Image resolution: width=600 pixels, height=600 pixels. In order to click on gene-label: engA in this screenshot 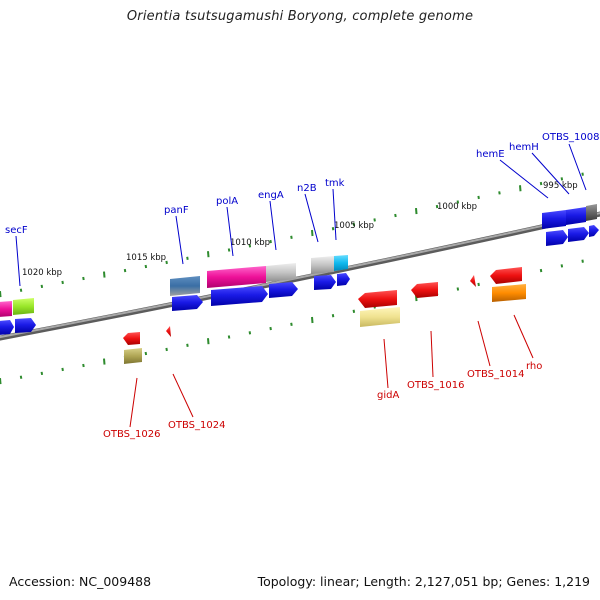, I will do `click(271, 195)`.